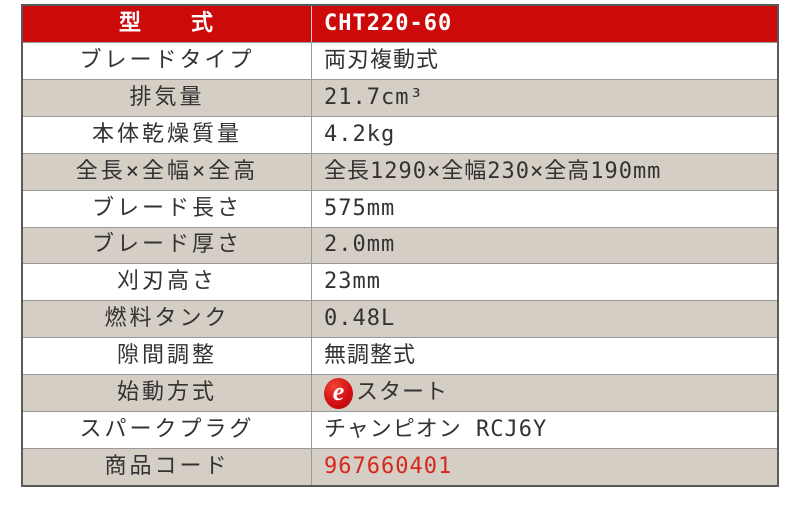 This screenshot has width=800, height=514. What do you see at coordinates (167, 467) in the screenshot?
I see `row-label: 商品コード` at bounding box center [167, 467].